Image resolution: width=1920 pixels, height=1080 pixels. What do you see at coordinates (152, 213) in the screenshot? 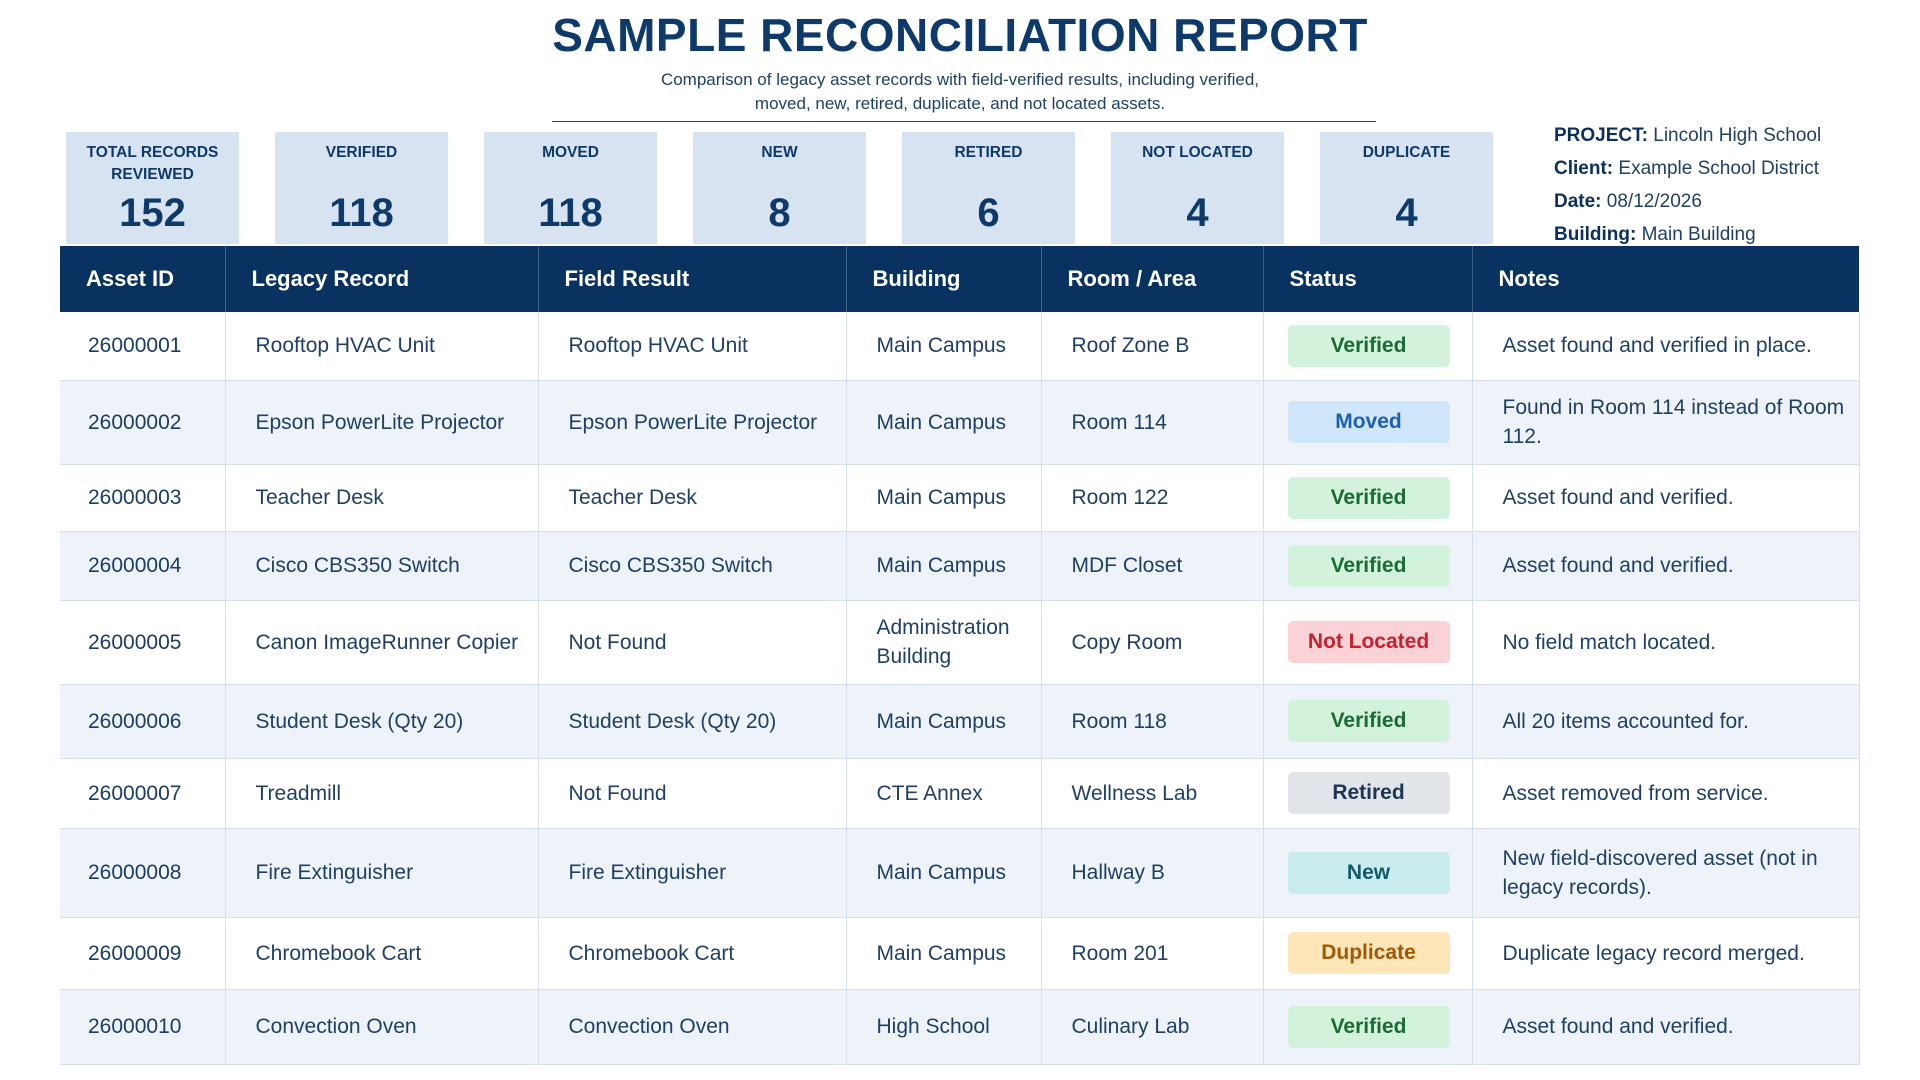
I see `card-value: 152` at bounding box center [152, 213].